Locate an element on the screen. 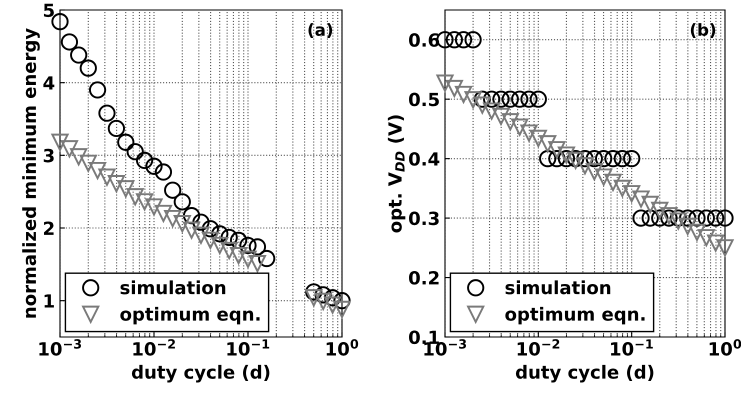  y-tick-label: 0.4 is located at coordinates (424, 159).